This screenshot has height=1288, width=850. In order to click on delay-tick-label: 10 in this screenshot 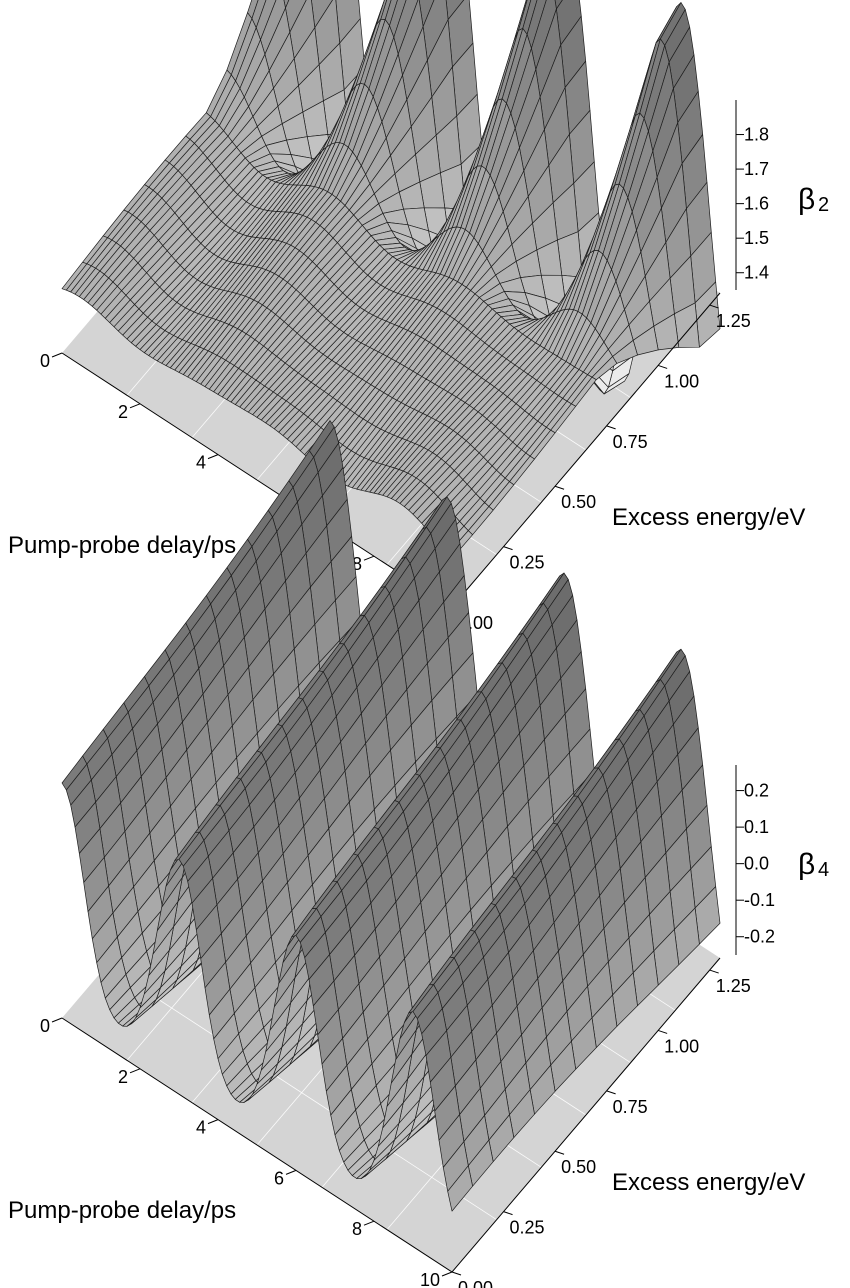, I will do `click(430, 1279)`.